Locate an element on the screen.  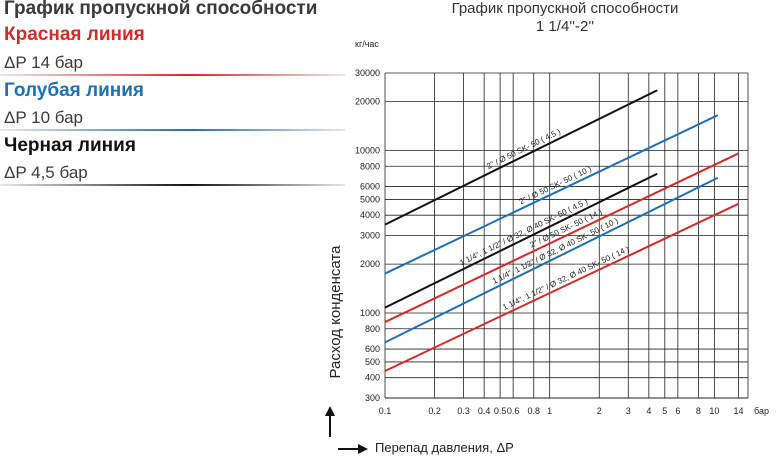
legend-title: График пропускной способности is located at coordinates (161, 9).